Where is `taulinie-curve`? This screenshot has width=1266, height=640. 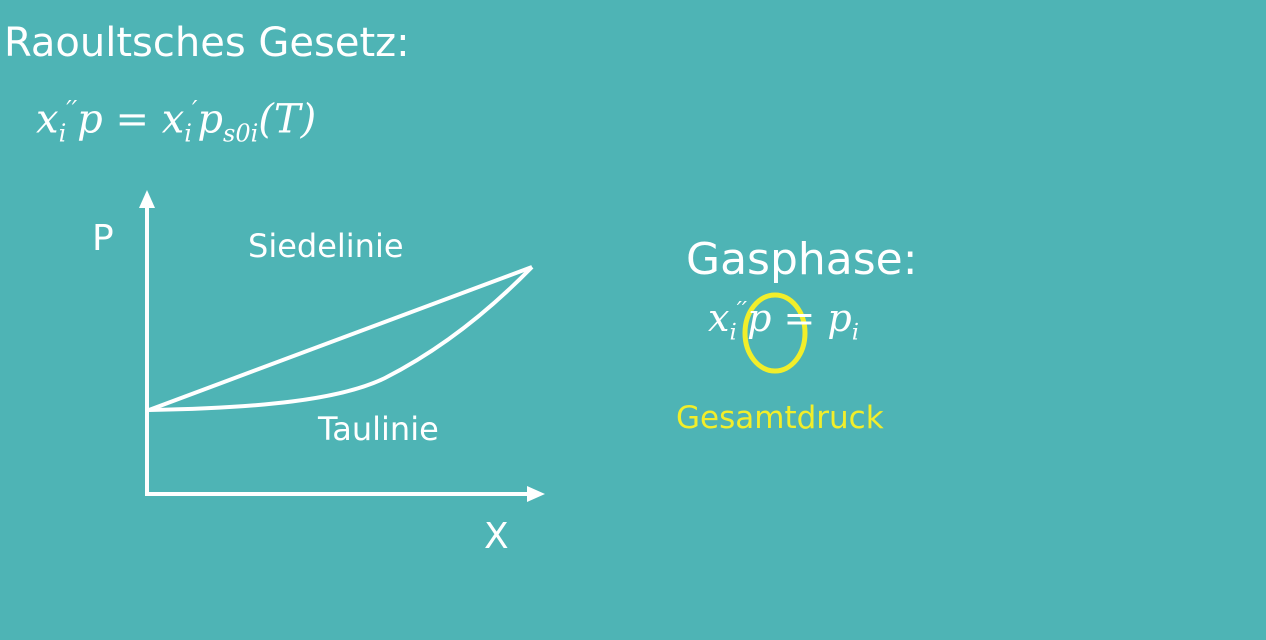 taulinie-curve is located at coordinates (341, 338).